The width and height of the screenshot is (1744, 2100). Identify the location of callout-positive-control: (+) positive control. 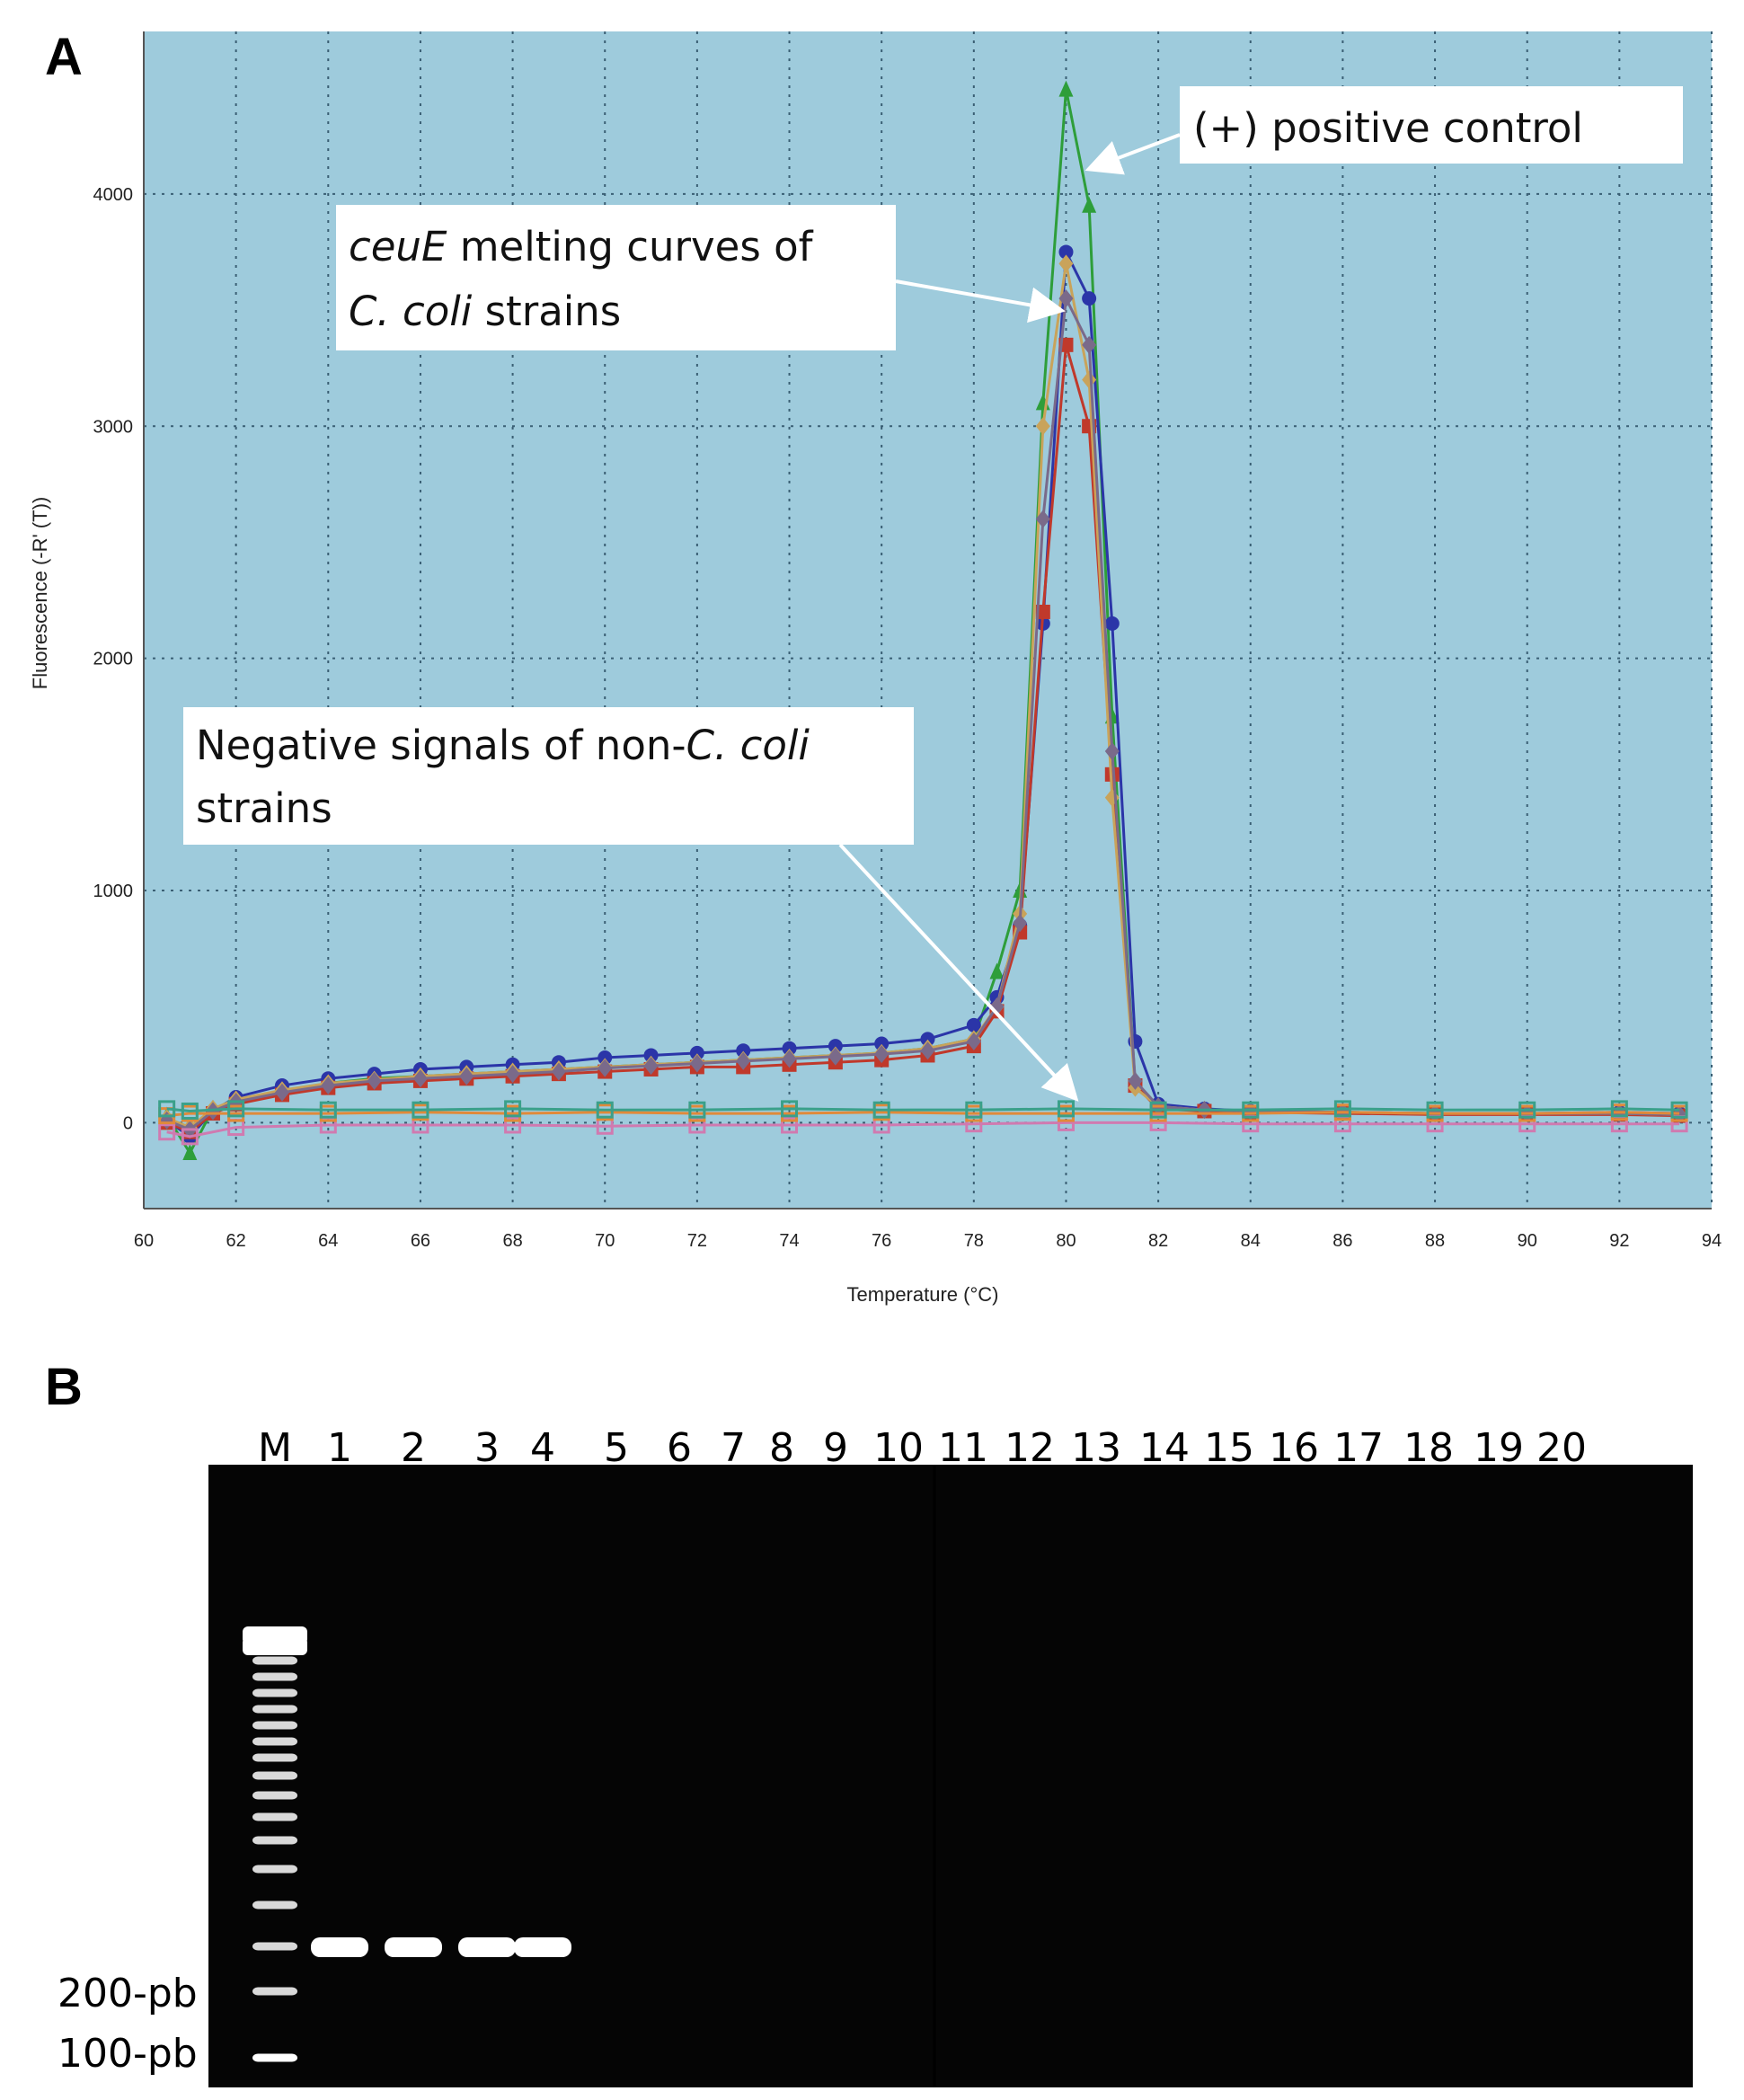
(1383, 130).